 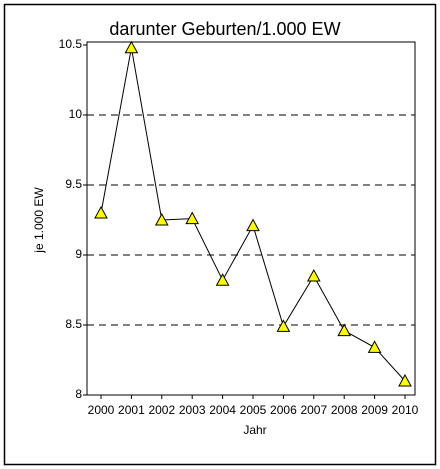 I want to click on y-tick-label: 10.5, so click(x=71, y=44).